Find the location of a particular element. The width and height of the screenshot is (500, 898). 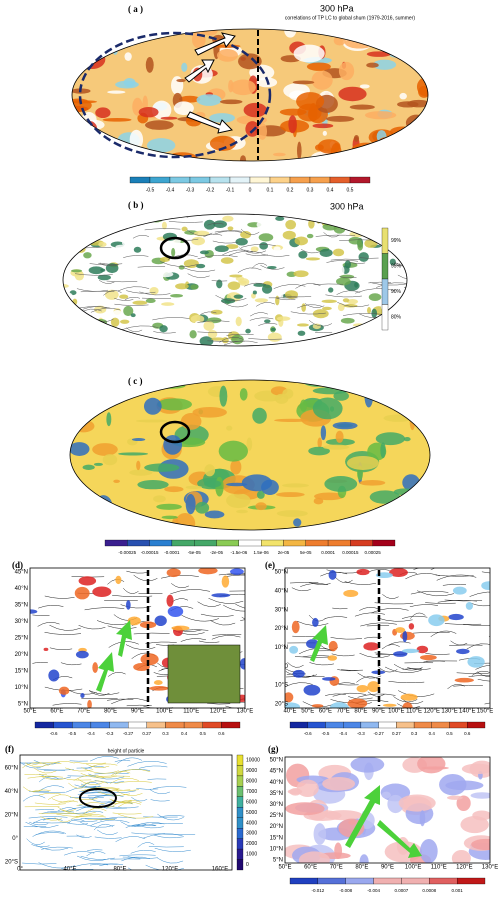

frame-c is located at coordinates (250, 455).